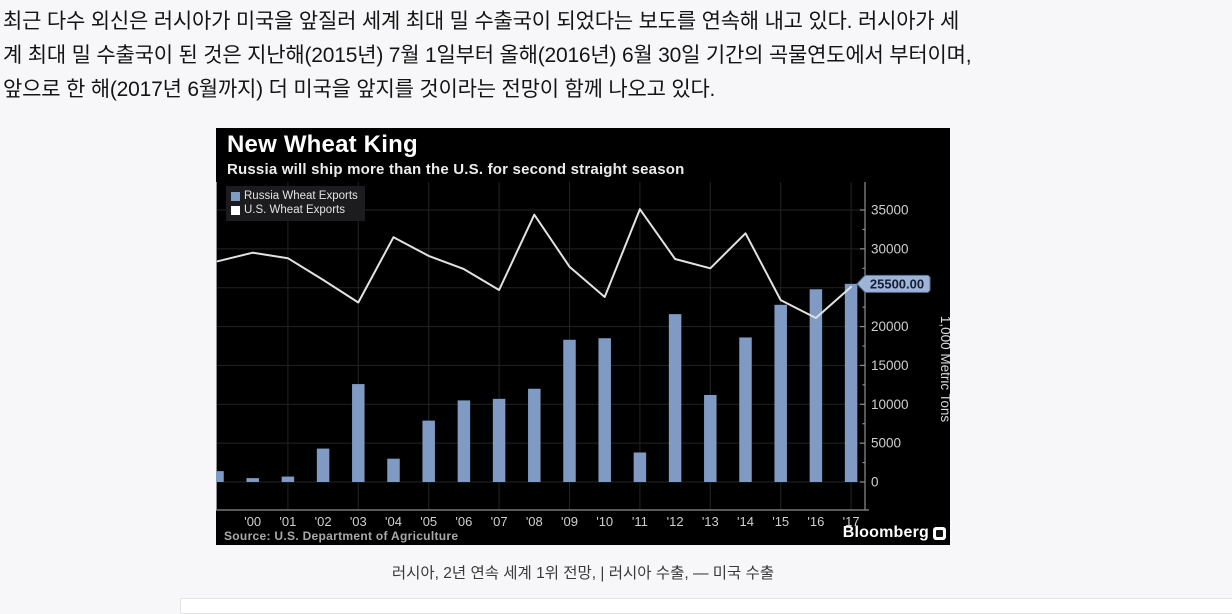 This screenshot has height=614, width=1232. What do you see at coordinates (706, 606) in the screenshot?
I see `next-content-box-edge` at bounding box center [706, 606].